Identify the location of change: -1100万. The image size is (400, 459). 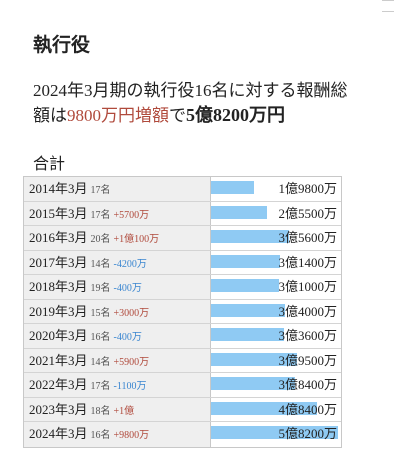
(130, 386).